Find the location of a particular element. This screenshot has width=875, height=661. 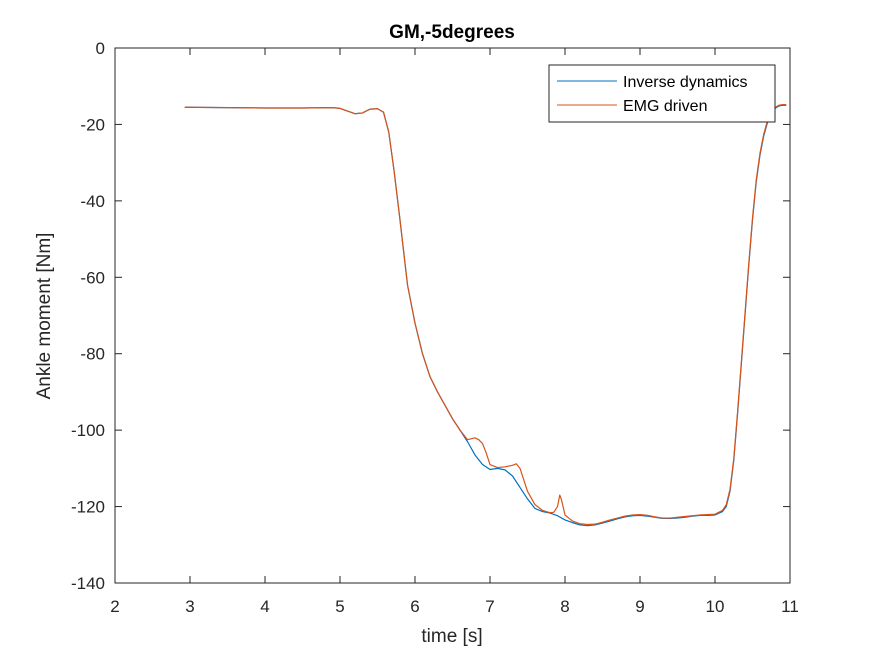

x-tick-label: 10 is located at coordinates (715, 606).